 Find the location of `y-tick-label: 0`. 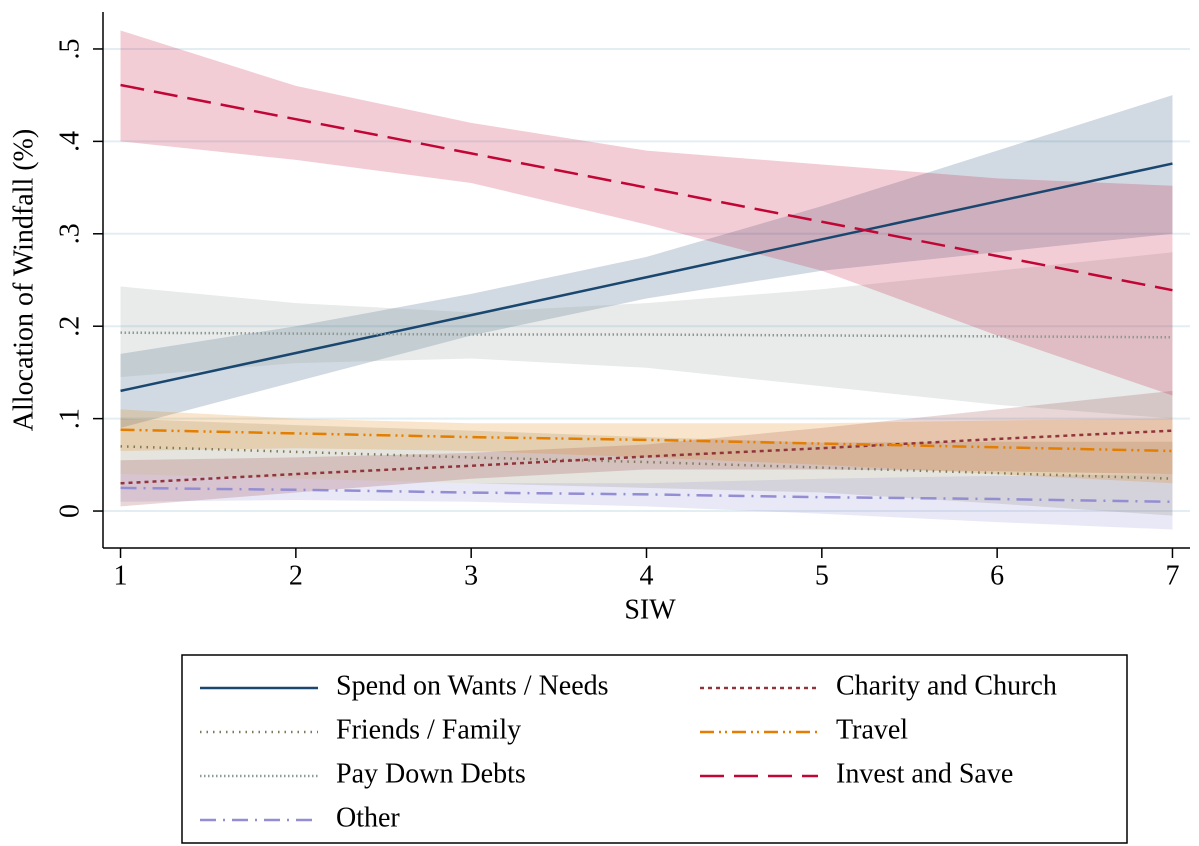

y-tick-label: 0 is located at coordinates (69, 511).